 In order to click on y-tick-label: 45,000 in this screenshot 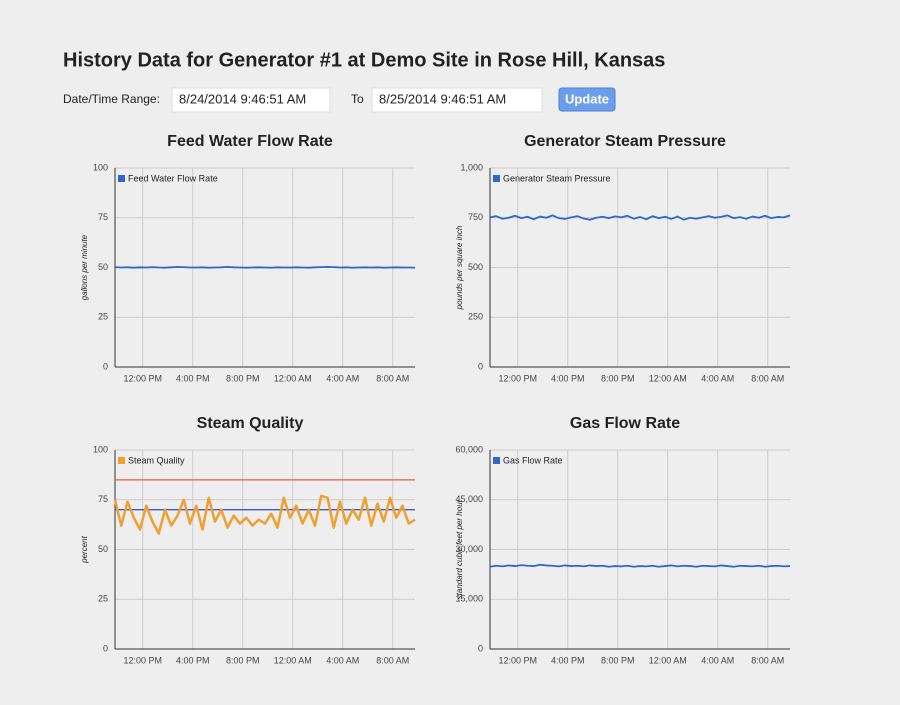, I will do `click(469, 499)`.